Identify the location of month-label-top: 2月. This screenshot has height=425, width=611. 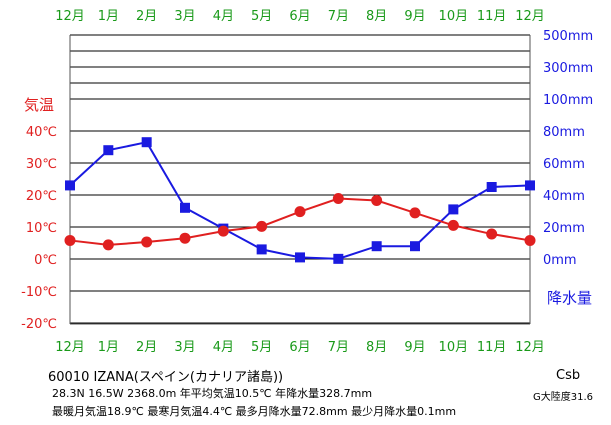
(146, 16).